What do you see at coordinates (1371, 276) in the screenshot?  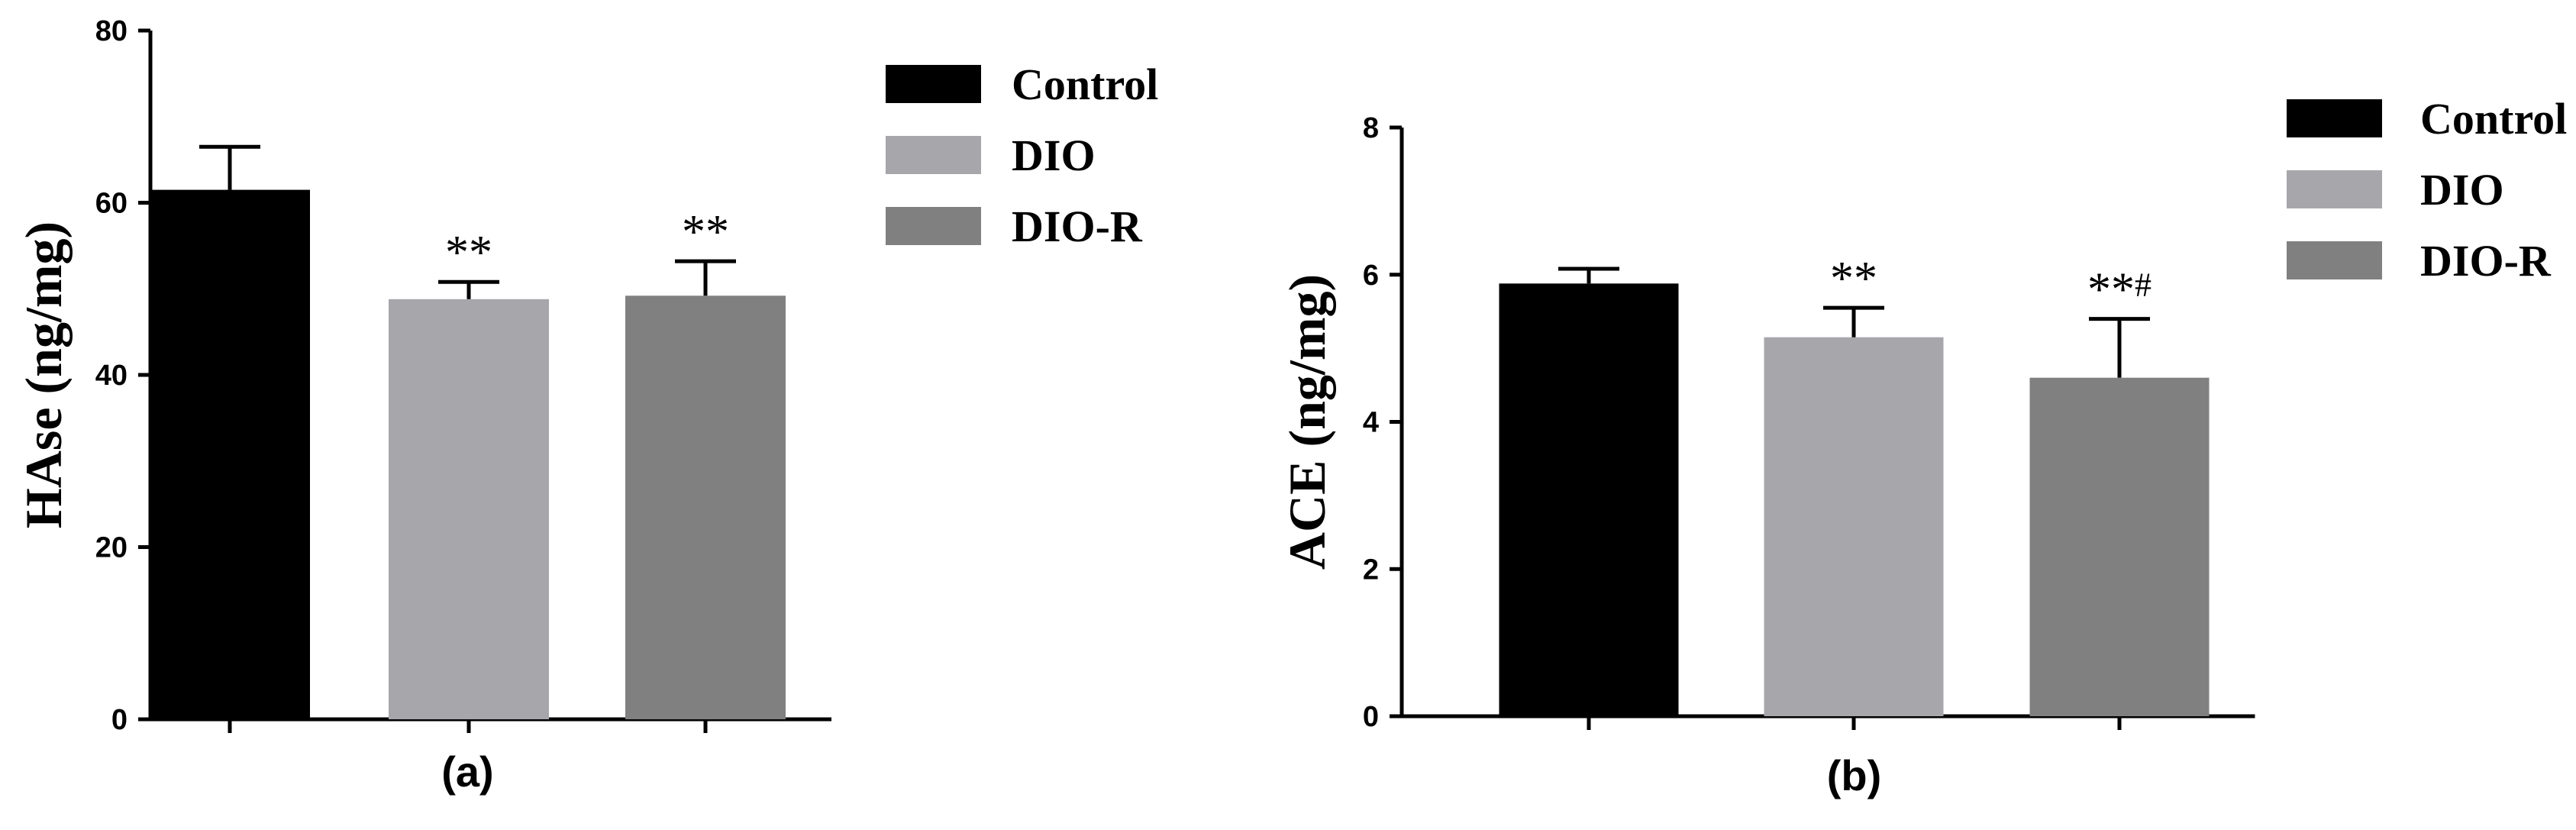 I see `y-tick-label: 6` at bounding box center [1371, 276].